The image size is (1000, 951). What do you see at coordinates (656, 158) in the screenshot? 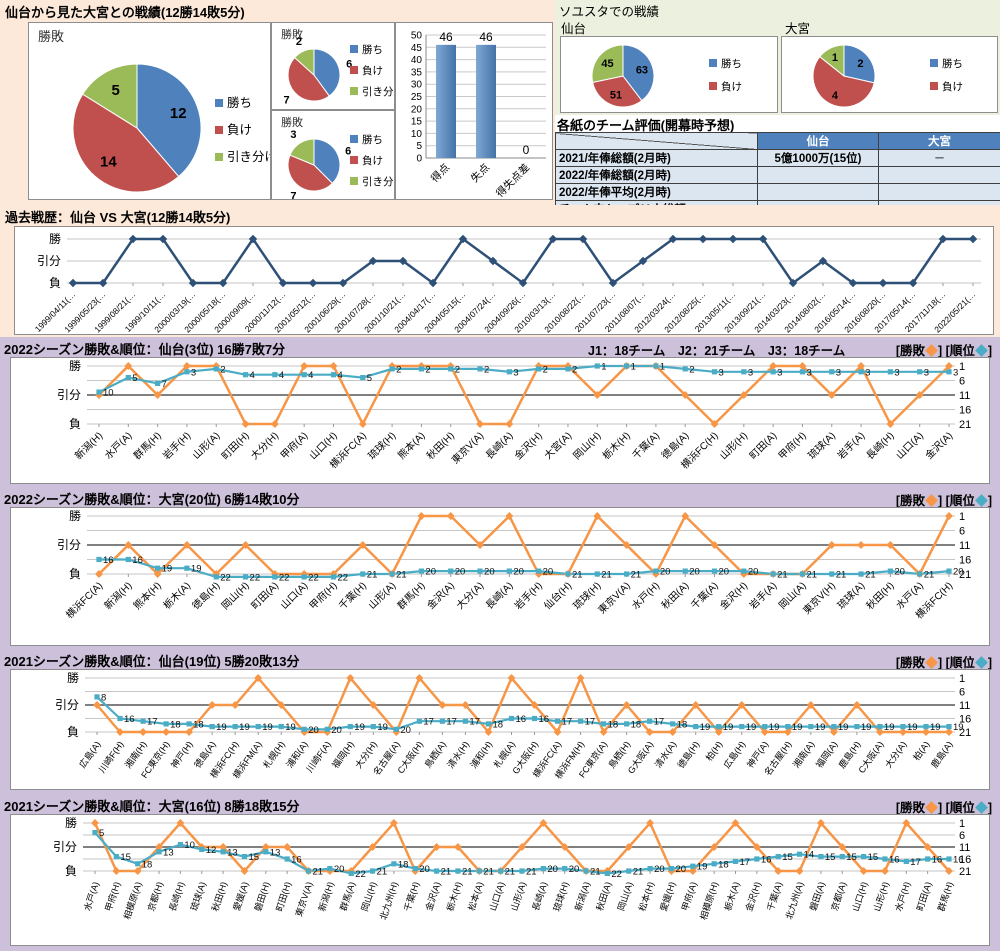
I see `row-label: 2021/年俸総額(2月時)` at bounding box center [656, 158].